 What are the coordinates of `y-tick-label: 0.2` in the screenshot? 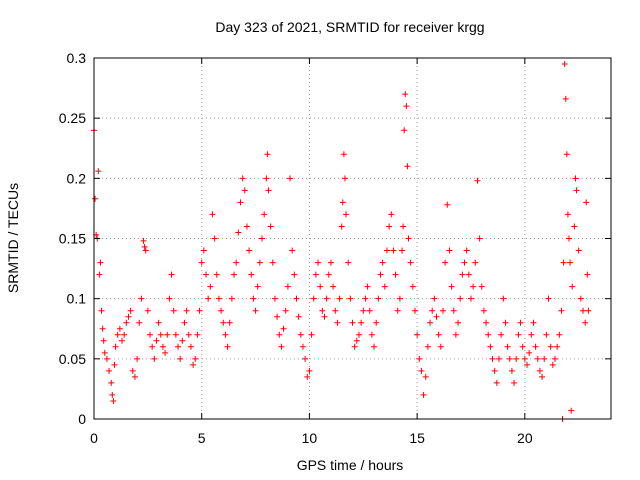 It's located at (77, 178).